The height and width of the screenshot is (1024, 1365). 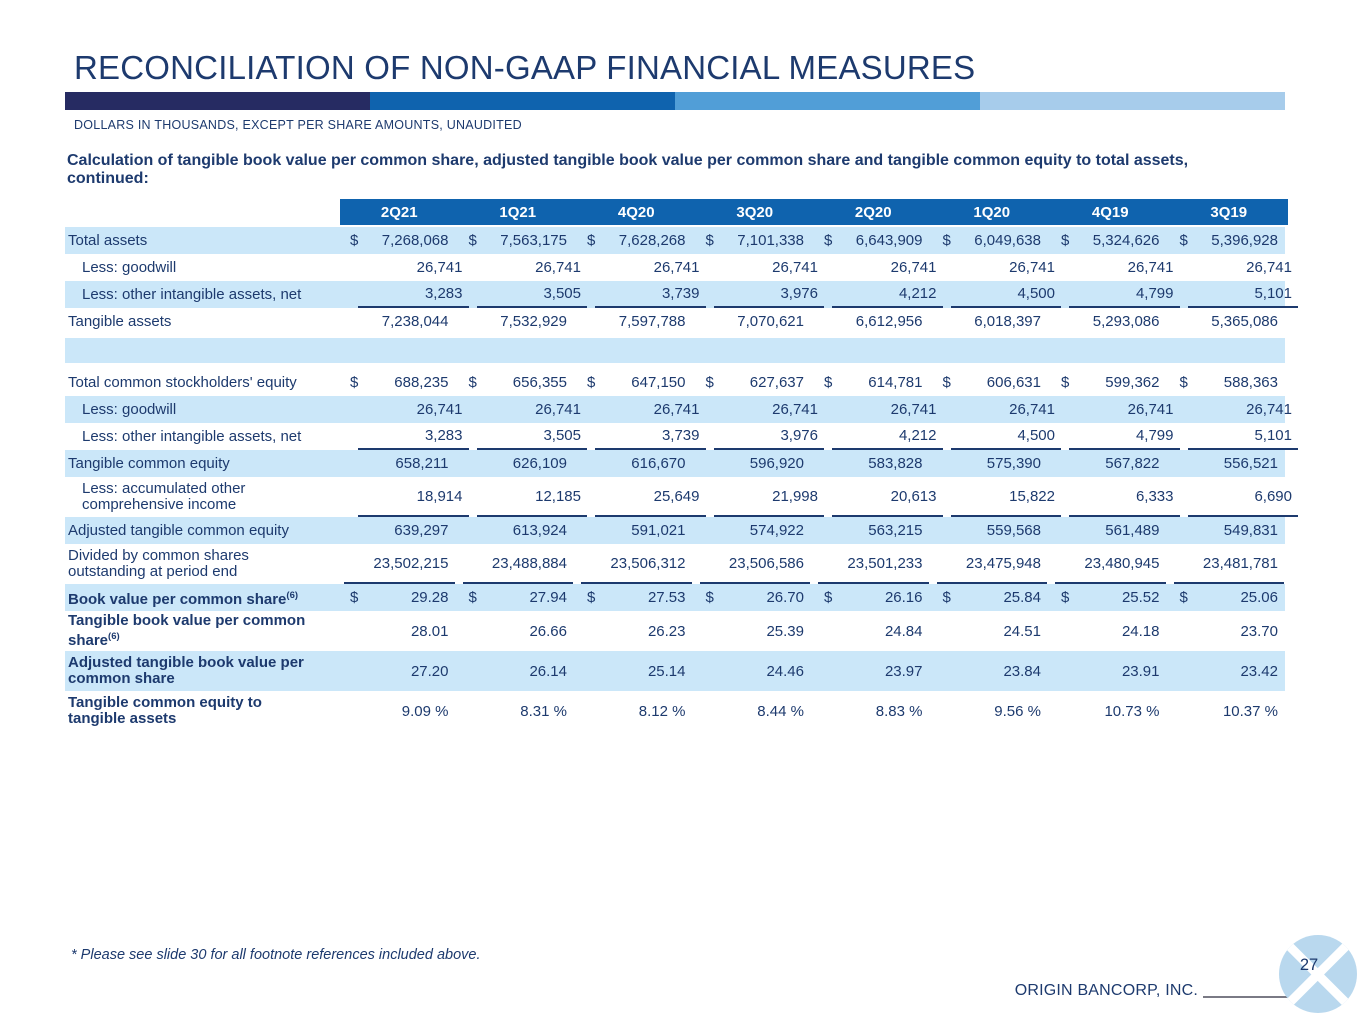 What do you see at coordinates (1154, 293) in the screenshot?
I see `value-text: 4,799` at bounding box center [1154, 293].